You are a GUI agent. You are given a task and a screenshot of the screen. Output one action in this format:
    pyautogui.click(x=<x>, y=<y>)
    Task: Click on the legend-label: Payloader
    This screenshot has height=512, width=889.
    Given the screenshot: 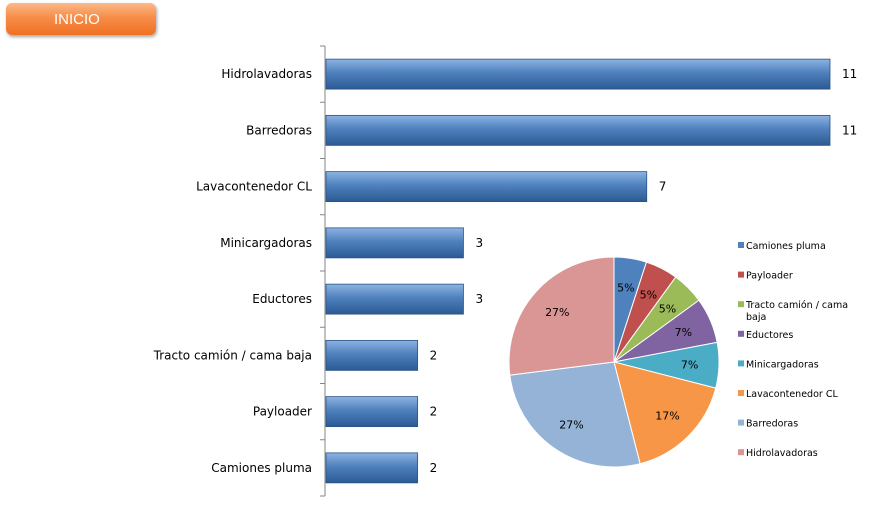 What is the action you would take?
    pyautogui.click(x=769, y=276)
    